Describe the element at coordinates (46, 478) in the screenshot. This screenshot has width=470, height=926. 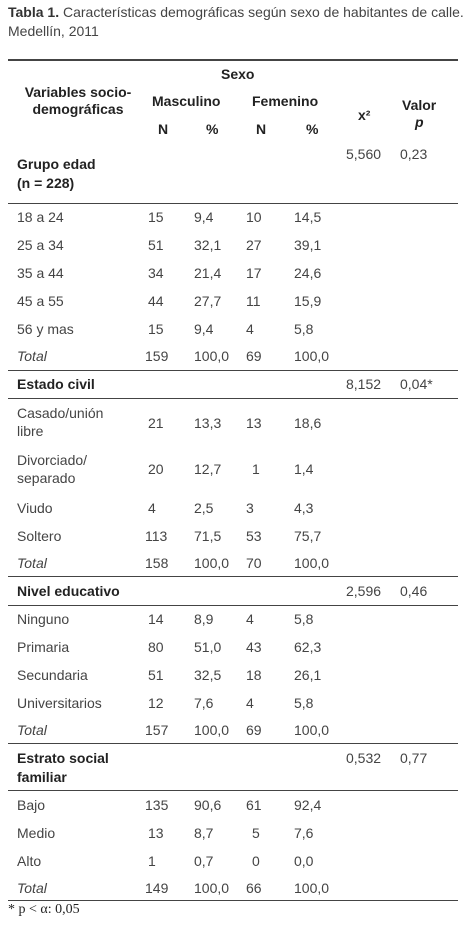
I see `row-label-continued: separado` at that location.